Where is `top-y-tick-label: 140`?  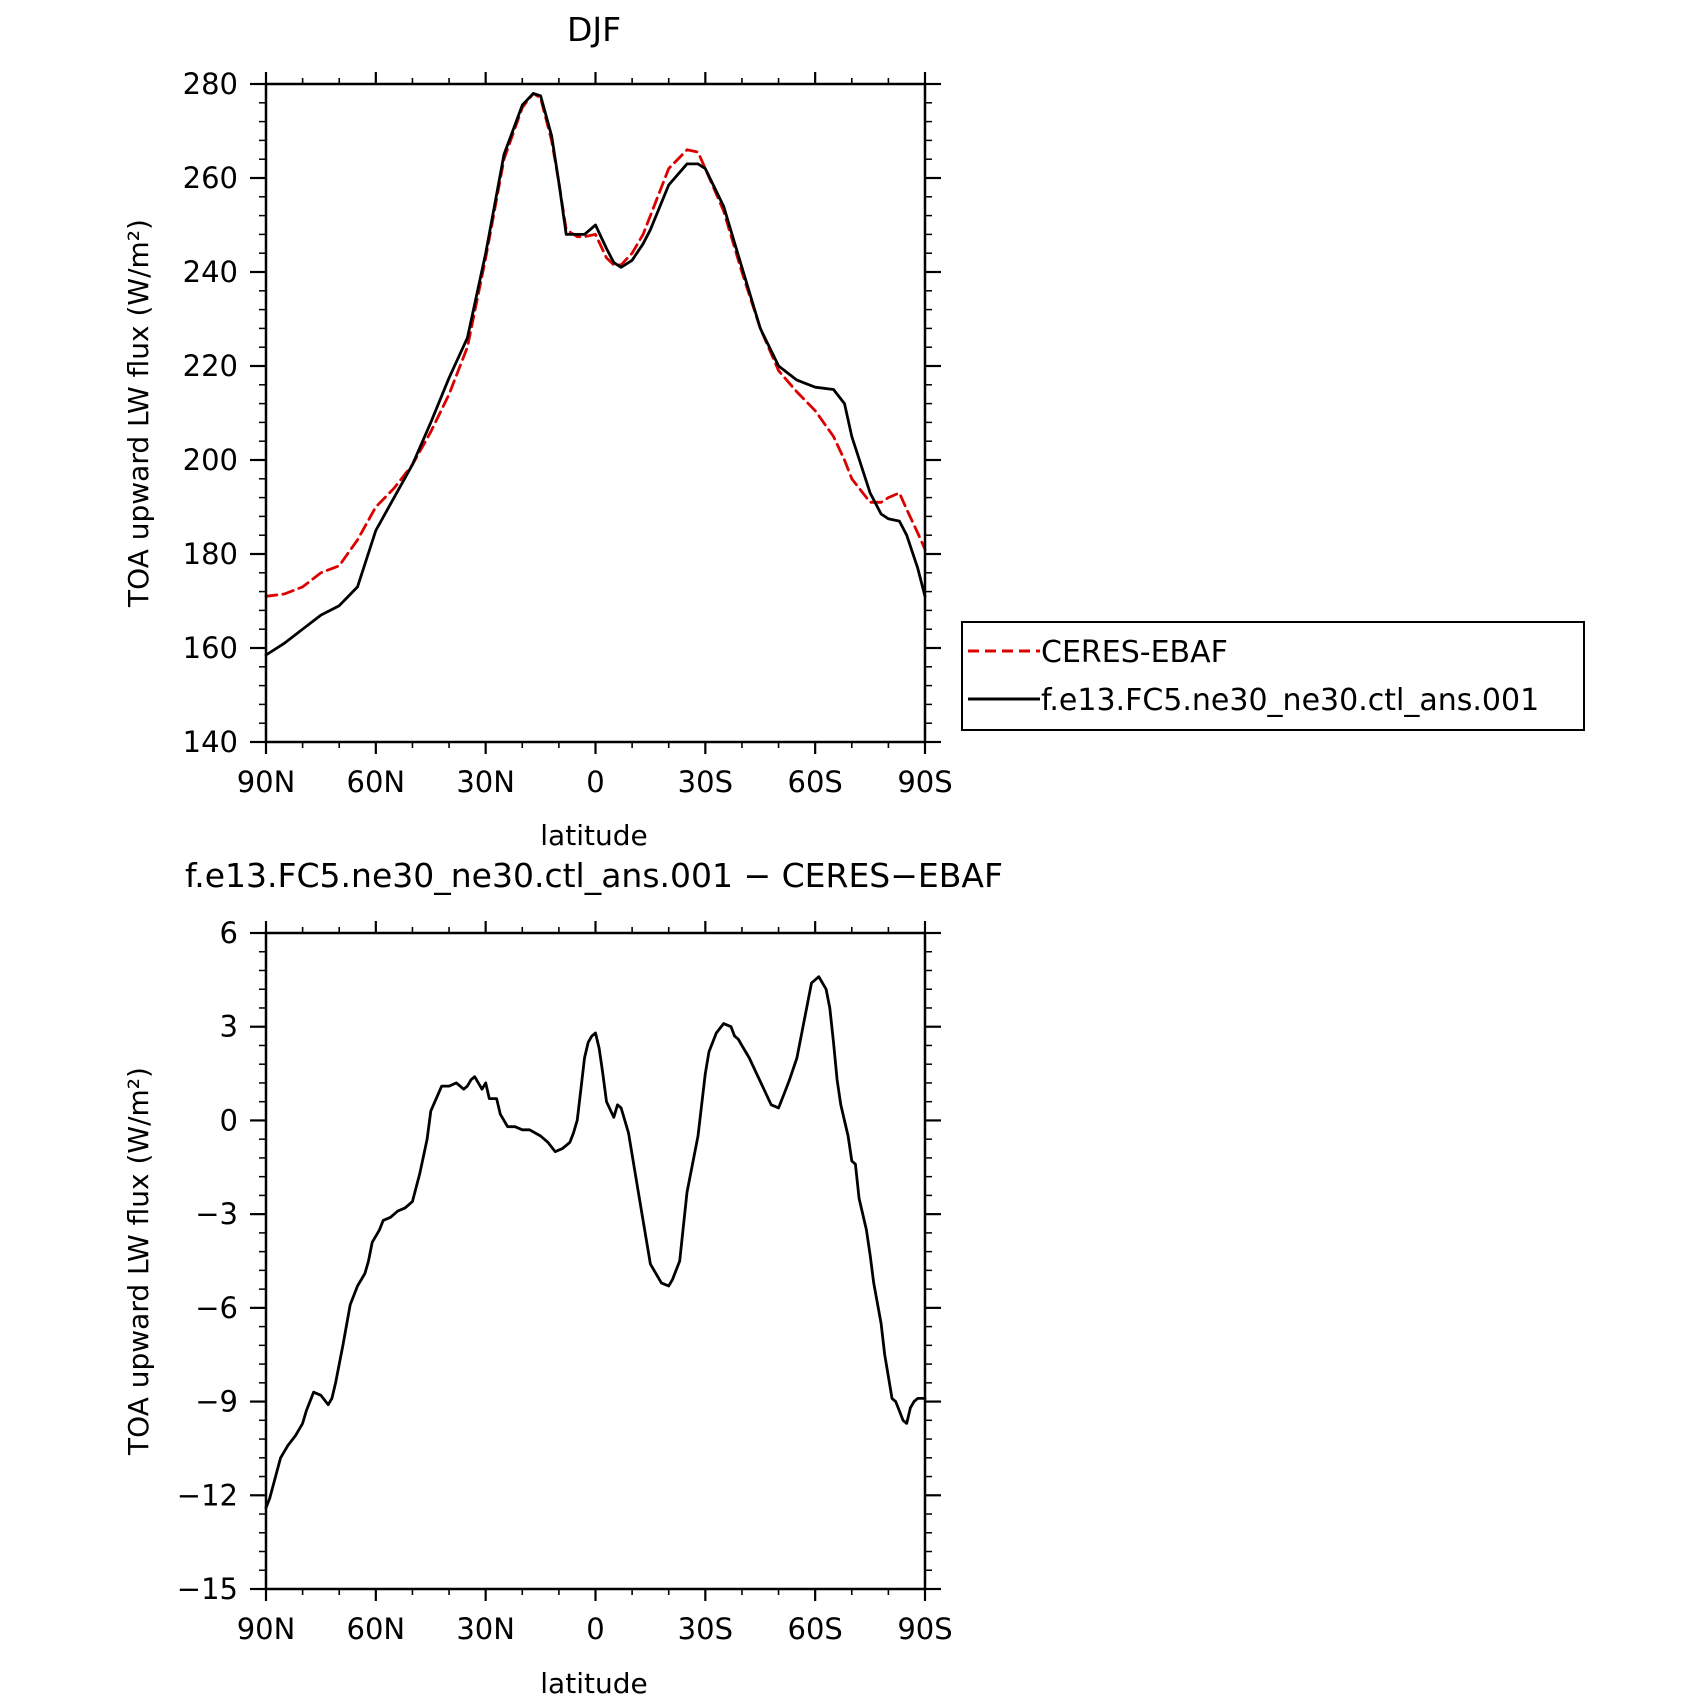 top-y-tick-label: 140 is located at coordinates (210, 742).